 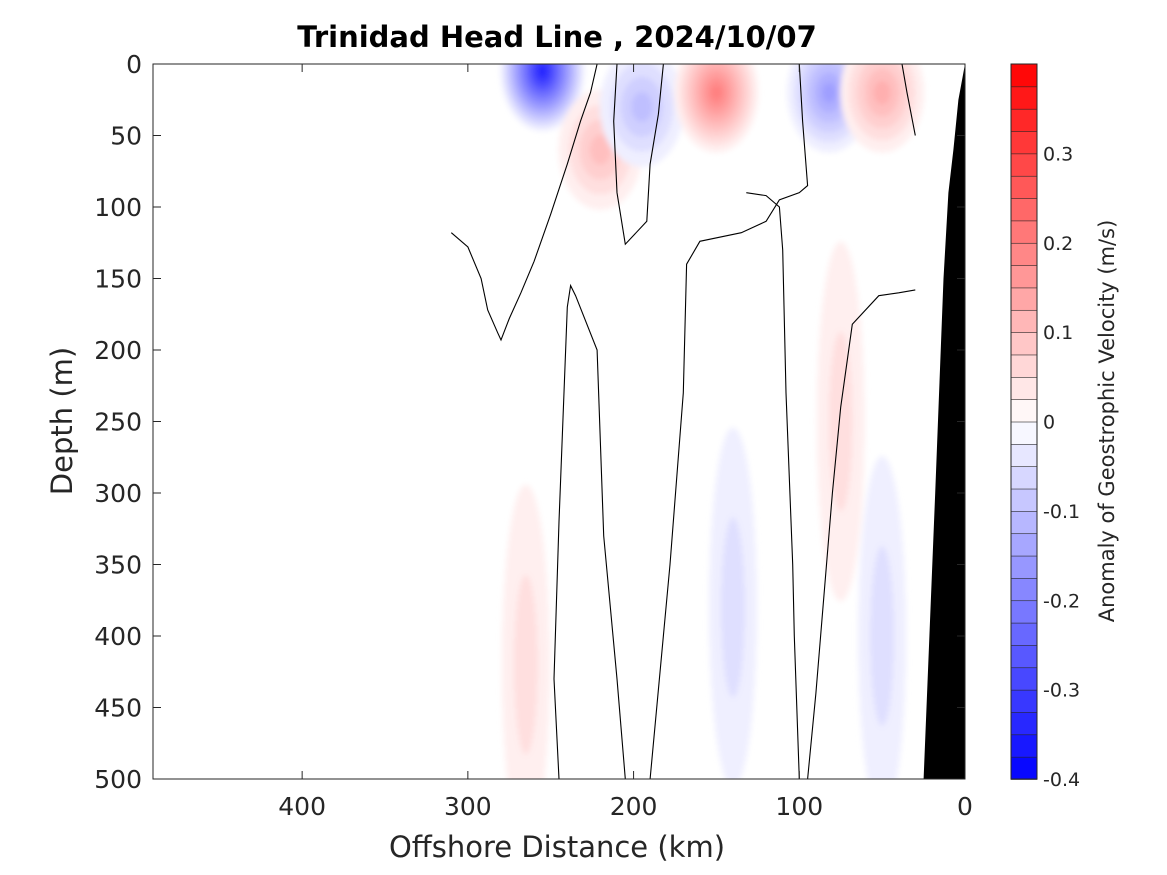 I want to click on y-tick-label: 150, so click(x=118, y=279).